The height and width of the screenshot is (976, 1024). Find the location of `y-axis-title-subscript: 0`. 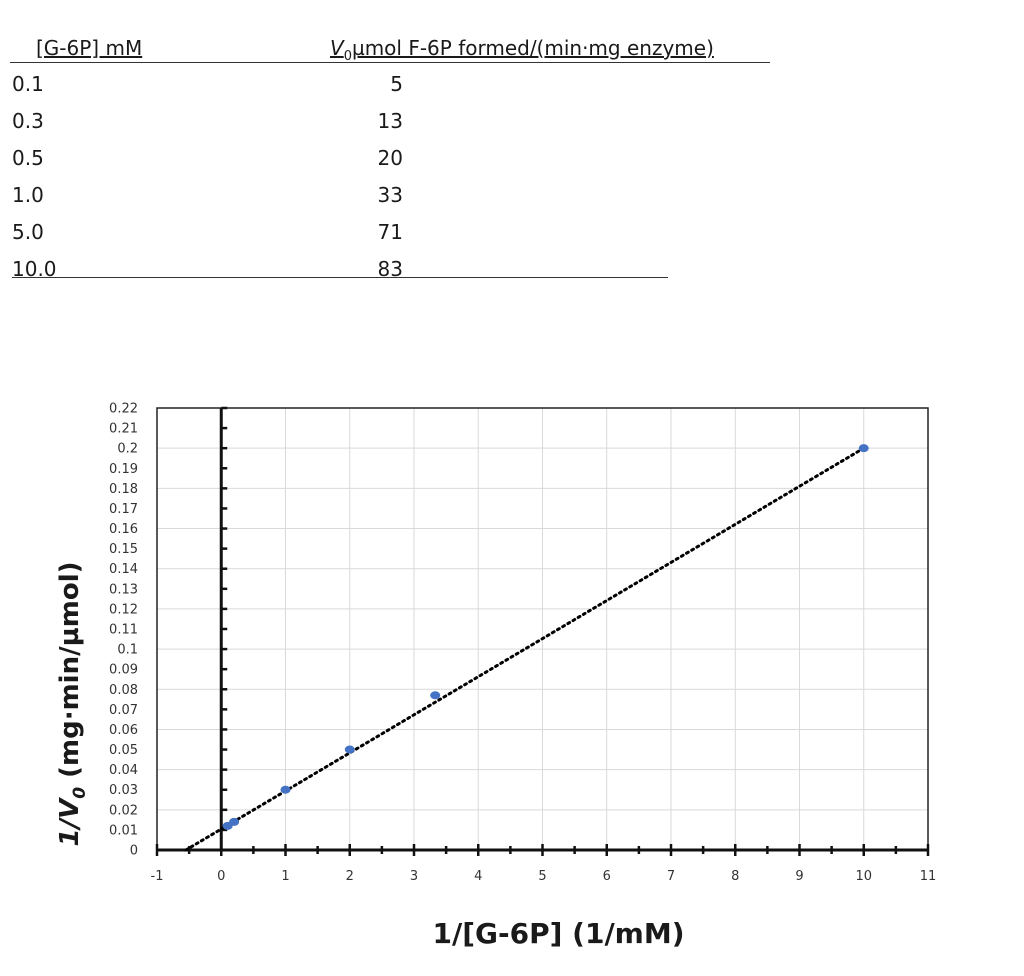

y-axis-title-subscript: 0 is located at coordinates (80, 793).